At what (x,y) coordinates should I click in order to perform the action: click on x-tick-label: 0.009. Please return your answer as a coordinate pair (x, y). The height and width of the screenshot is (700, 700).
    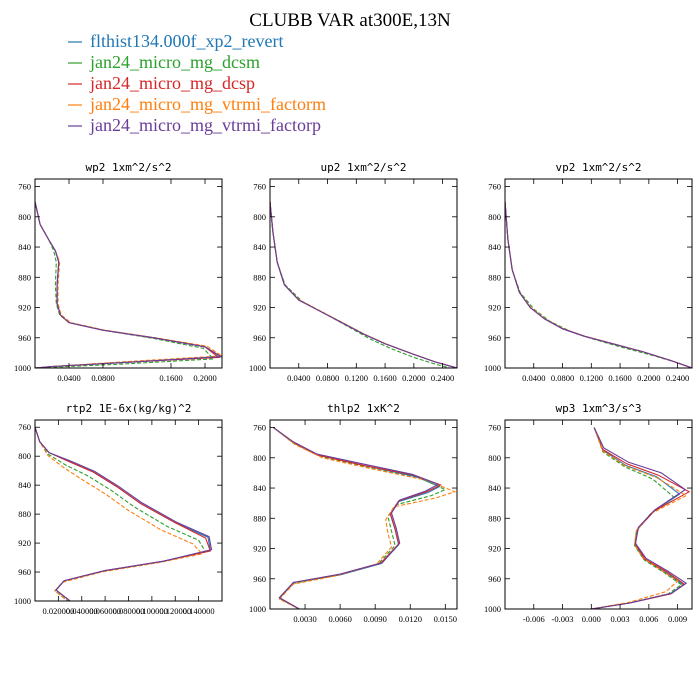
    Looking at the image, I should click on (677, 619).